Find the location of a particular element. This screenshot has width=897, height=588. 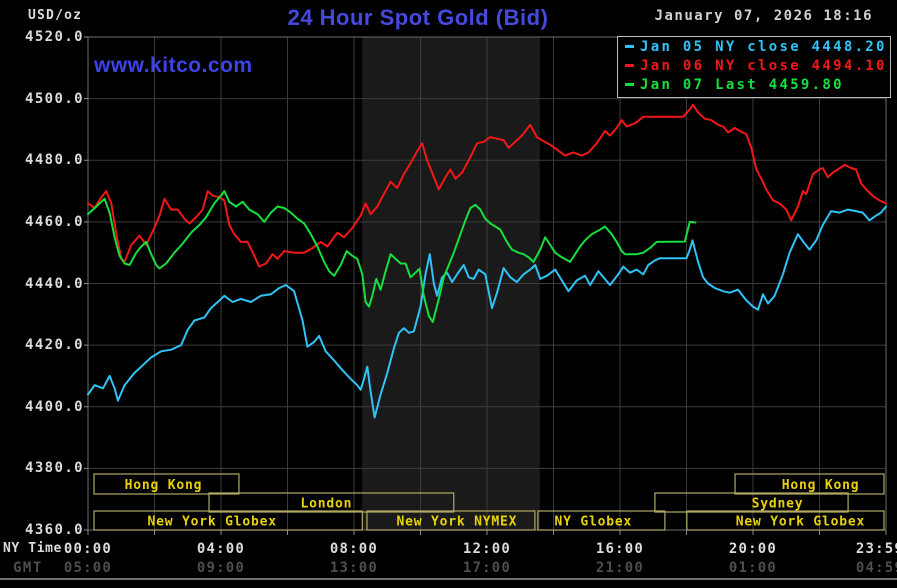

y-axis-label: 4360.0 is located at coordinates (54, 530).